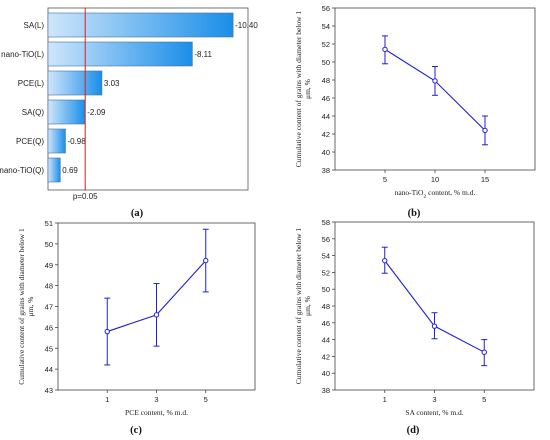 Image resolution: width=550 pixels, height=440 pixels. What do you see at coordinates (30, 141) in the screenshot?
I see `pareto-category-label: PCE(Q)` at bounding box center [30, 141].